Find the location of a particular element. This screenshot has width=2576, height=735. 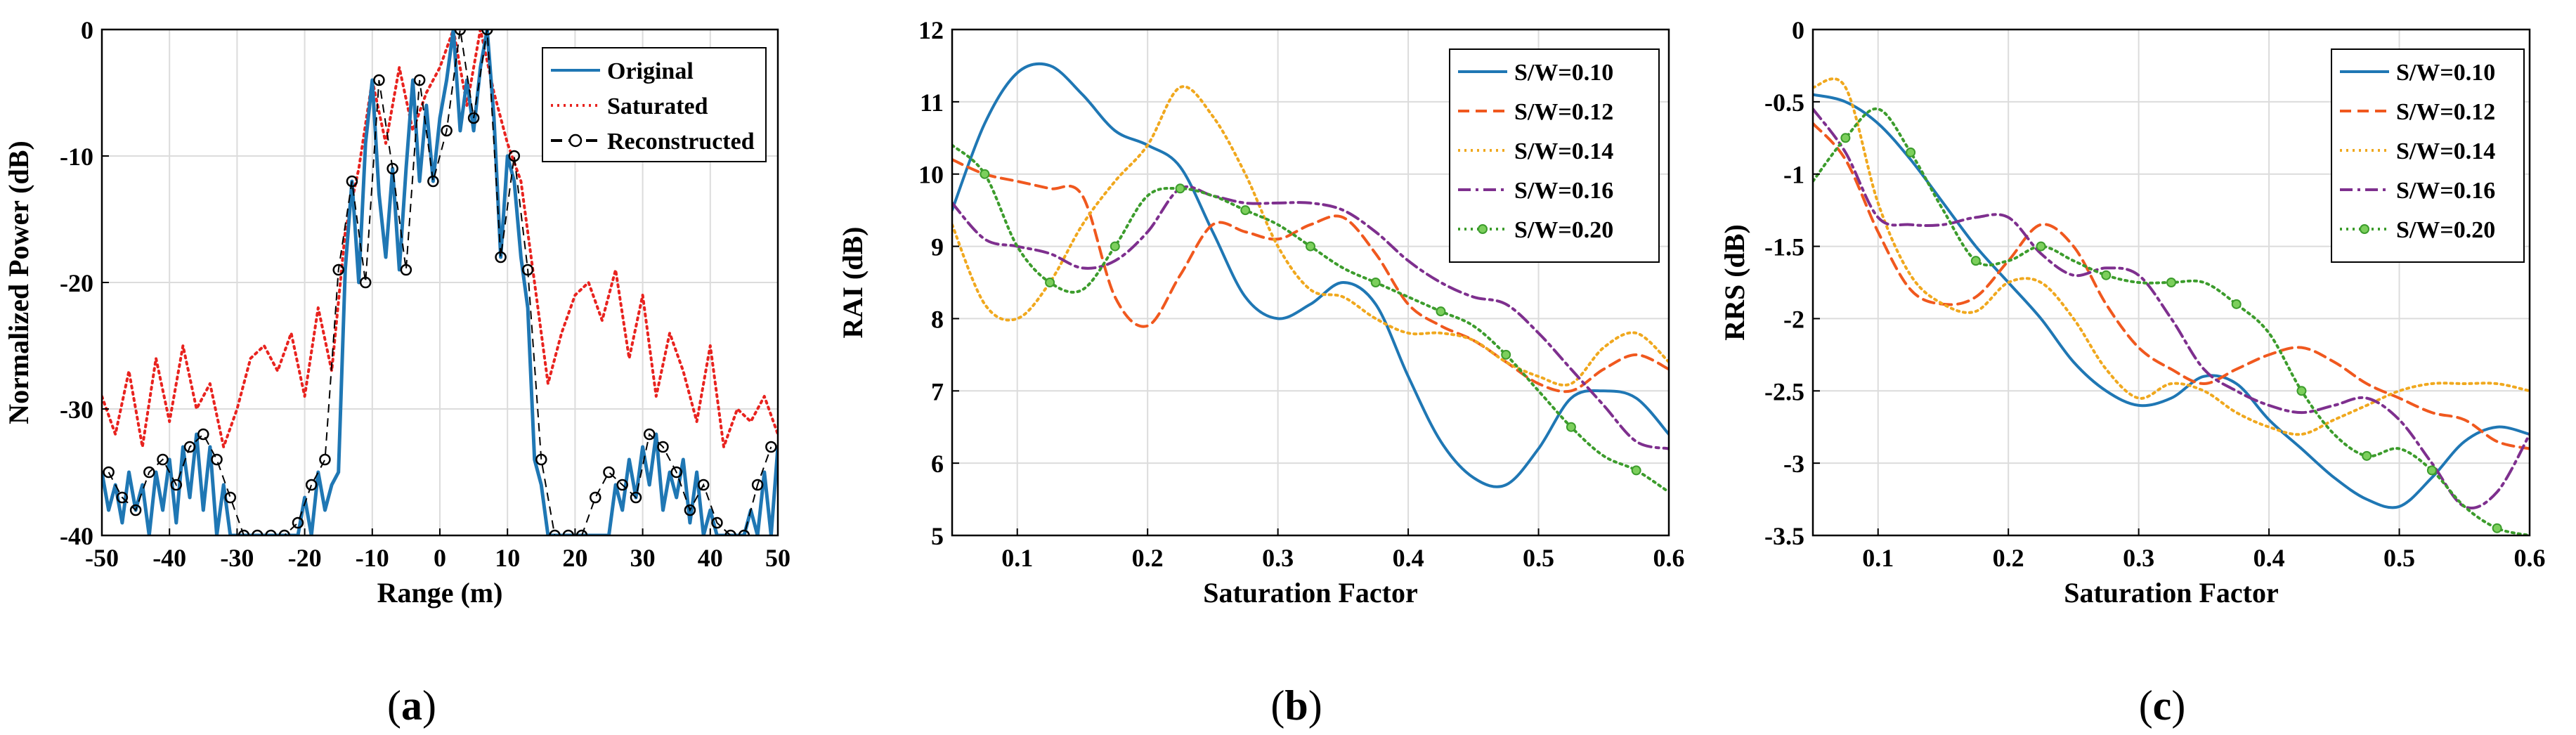

series-s-w-0-16-line is located at coordinates (1310, 317).